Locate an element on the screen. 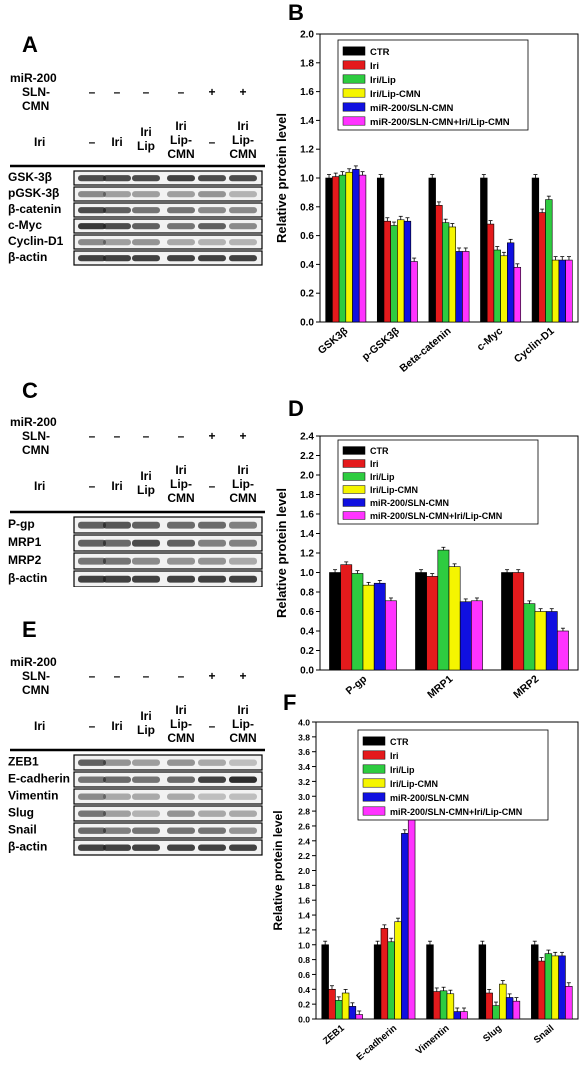 This screenshot has height=1074, width=582. legend-entry: CTR is located at coordinates (380, 52).